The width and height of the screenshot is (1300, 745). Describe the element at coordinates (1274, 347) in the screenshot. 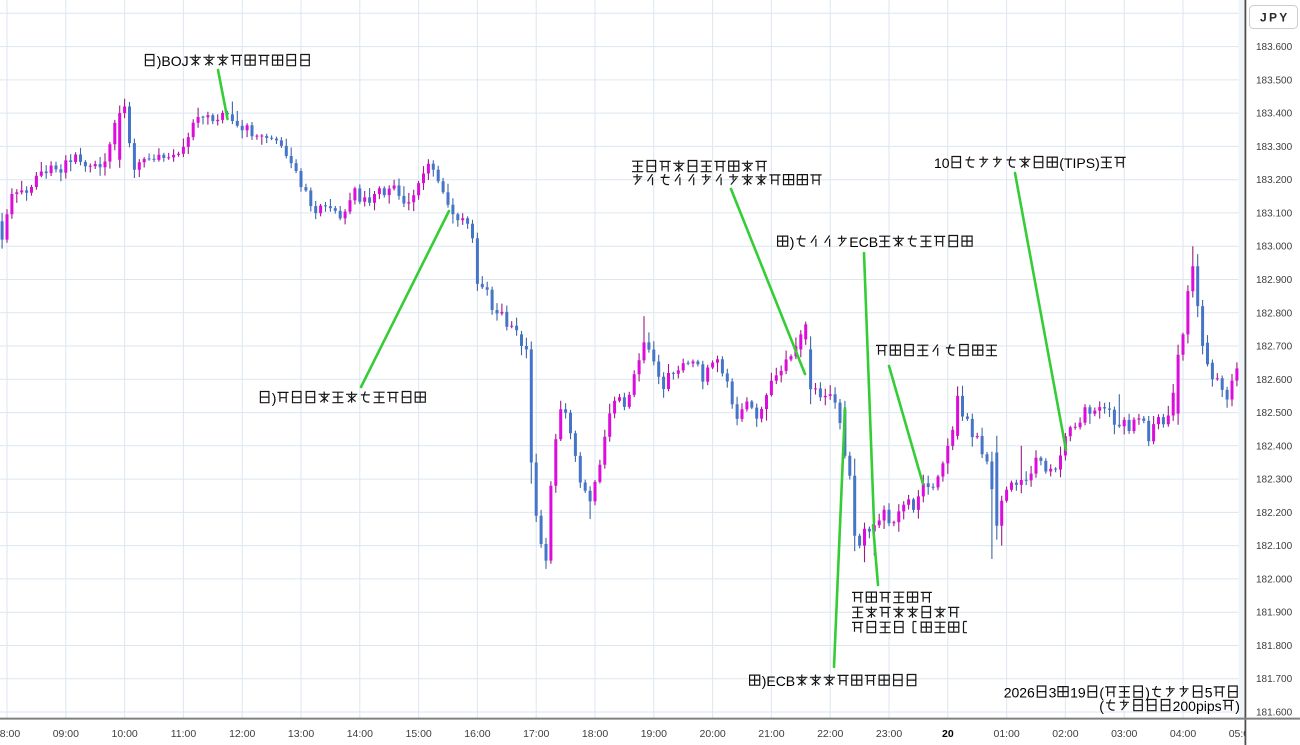

I see `svg-text: 182.700` at that location.